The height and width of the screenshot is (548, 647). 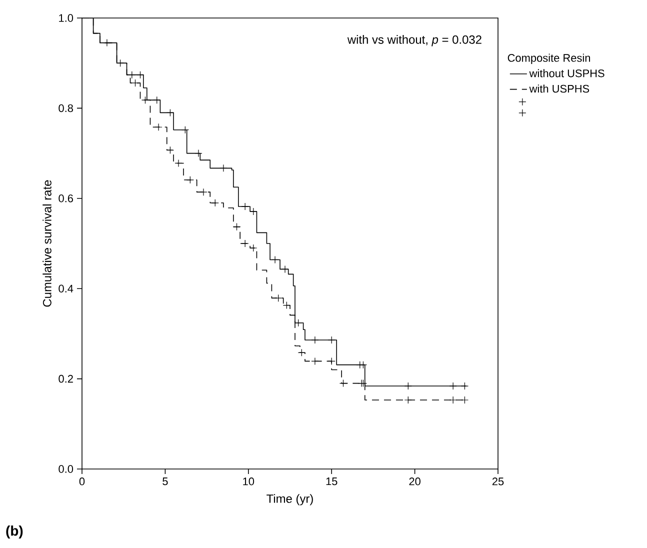 What do you see at coordinates (66, 469) in the screenshot?
I see `y-tick-label: 0.0` at bounding box center [66, 469].